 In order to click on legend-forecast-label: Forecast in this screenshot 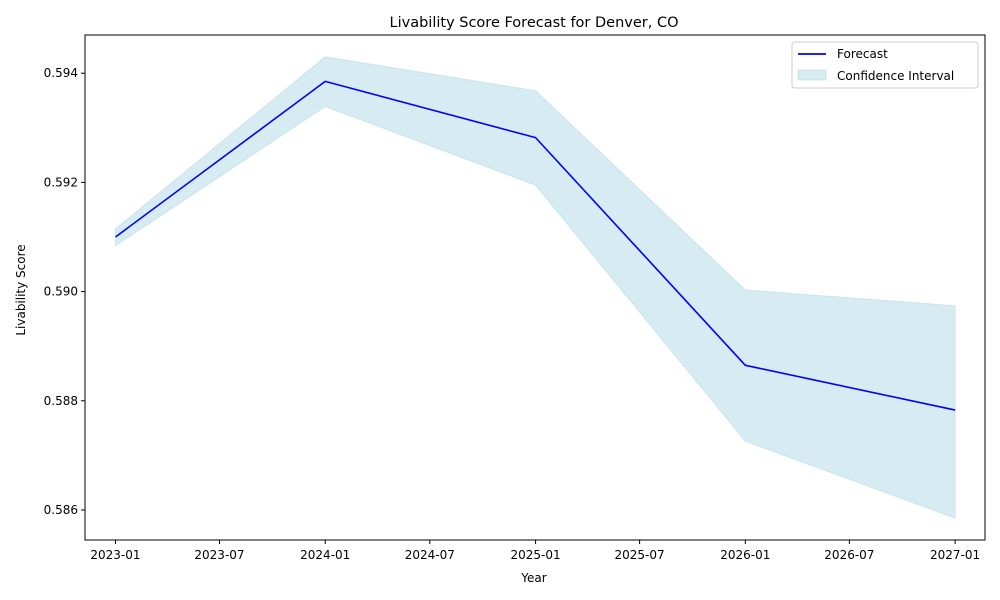, I will do `click(862, 54)`.